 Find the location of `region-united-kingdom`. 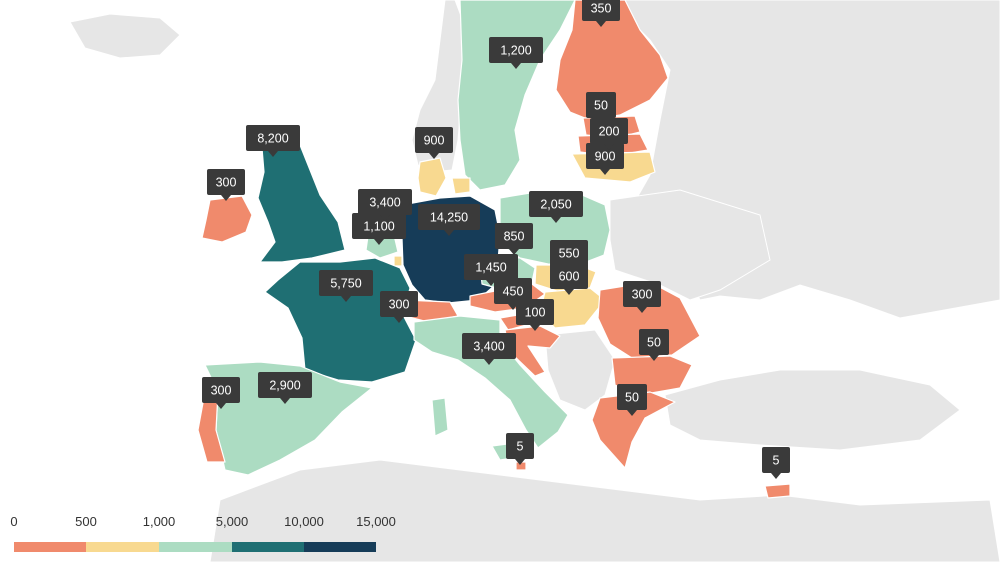

region-united-kingdom is located at coordinates (301, 203).